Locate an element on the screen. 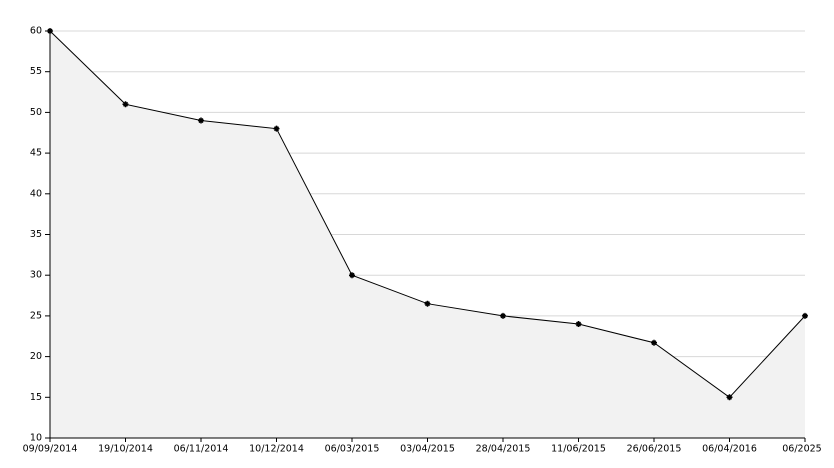 The width and height of the screenshot is (834, 468). x-tick-label: 26/06/2015 is located at coordinates (654, 449).